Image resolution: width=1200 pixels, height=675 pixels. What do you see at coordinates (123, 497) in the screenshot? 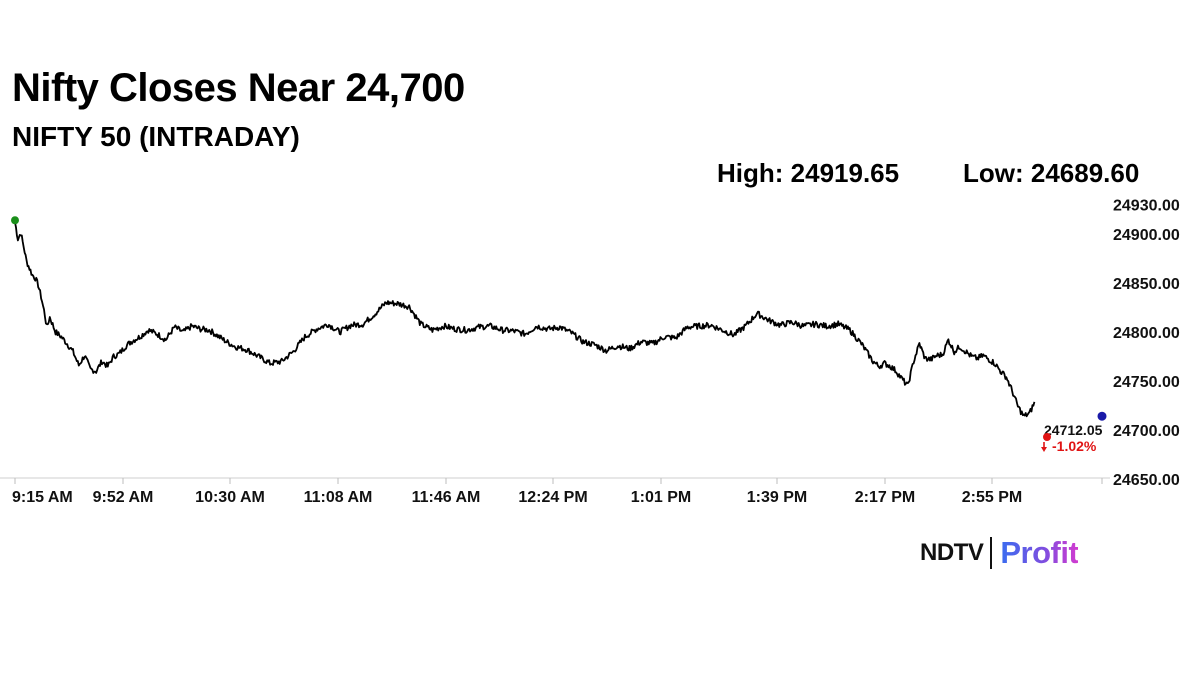
I see `x-tick-label: 9:52 AM` at bounding box center [123, 497].